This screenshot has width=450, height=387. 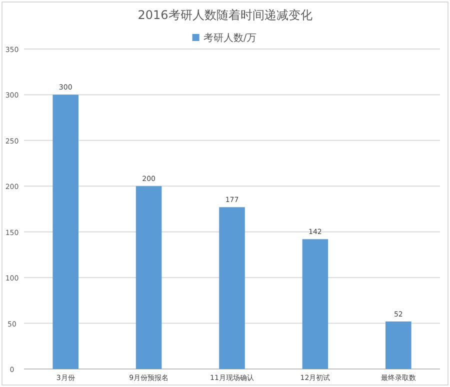 What do you see at coordinates (225, 15) in the screenshot?
I see `chart-title: 2016考研人数随着时间递减变化` at bounding box center [225, 15].